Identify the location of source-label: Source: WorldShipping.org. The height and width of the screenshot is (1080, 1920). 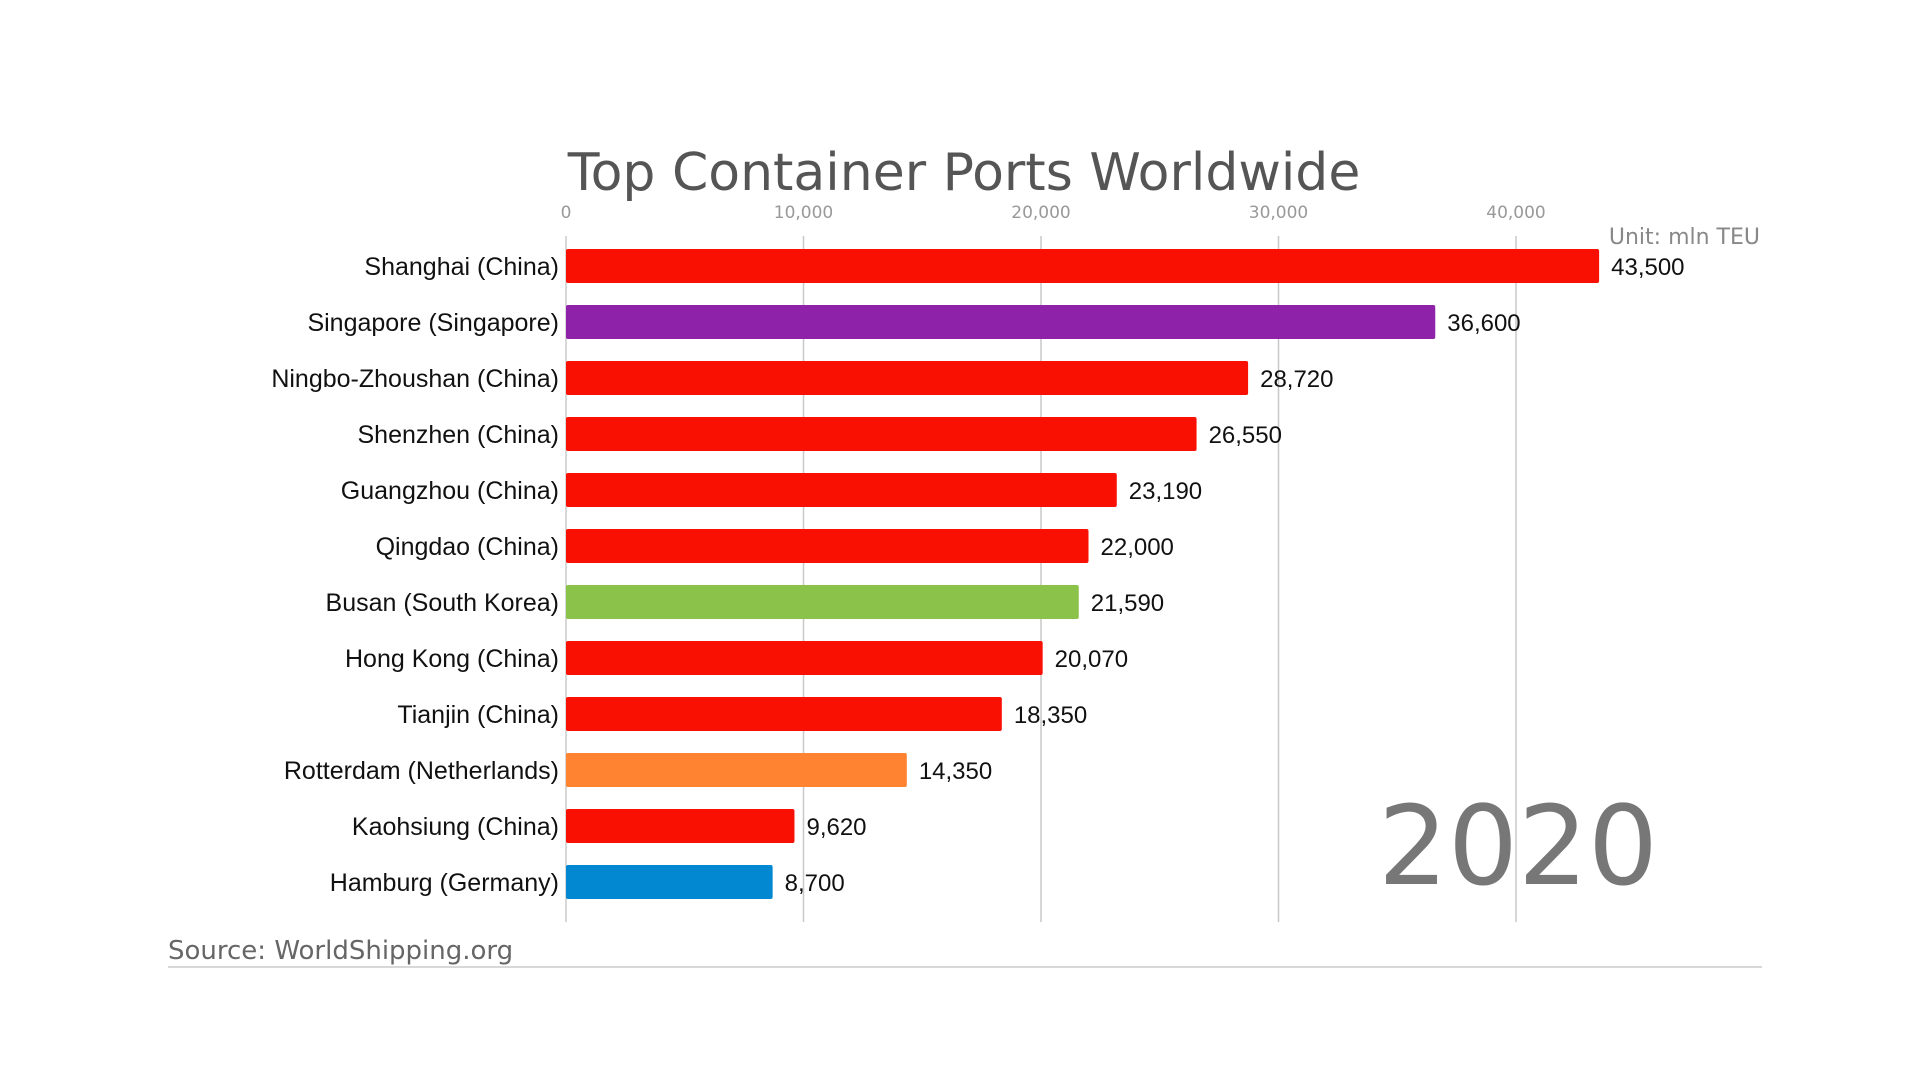
(340, 951).